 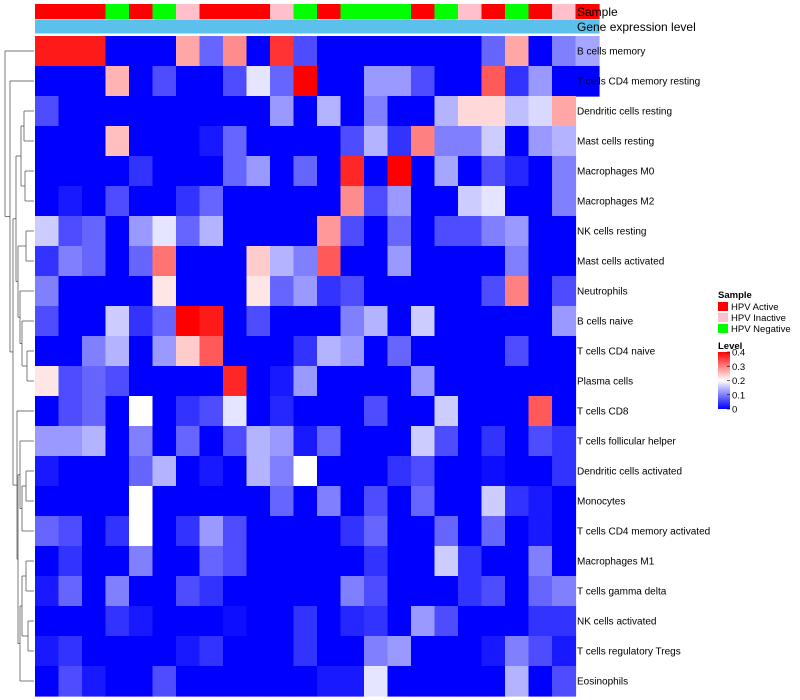 I want to click on row-label: T cells CD4 naive, so click(x=616, y=352).